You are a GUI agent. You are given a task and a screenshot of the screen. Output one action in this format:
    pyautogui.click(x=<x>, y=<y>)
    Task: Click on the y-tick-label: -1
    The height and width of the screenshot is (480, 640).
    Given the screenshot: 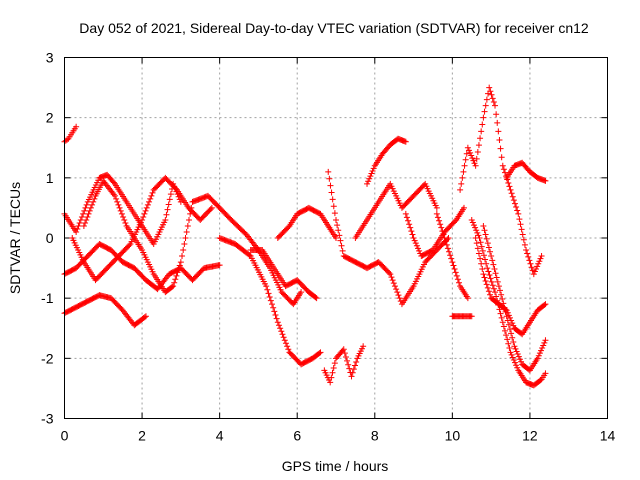 What is the action you would take?
    pyautogui.click(x=47, y=298)
    